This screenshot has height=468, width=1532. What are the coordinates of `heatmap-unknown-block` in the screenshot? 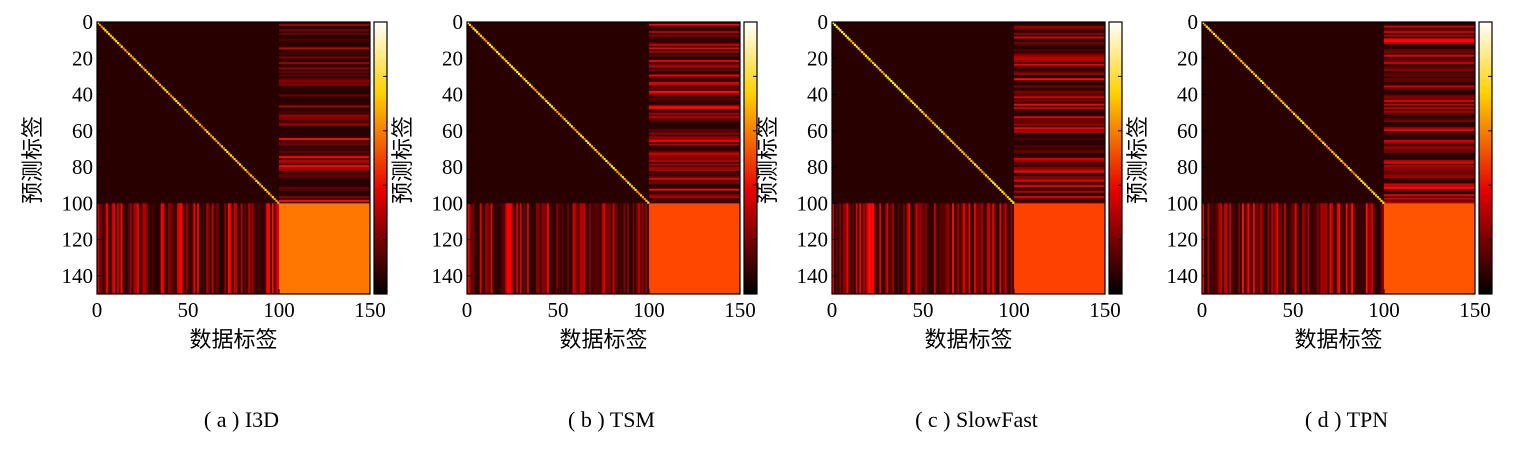 It's located at (324, 248).